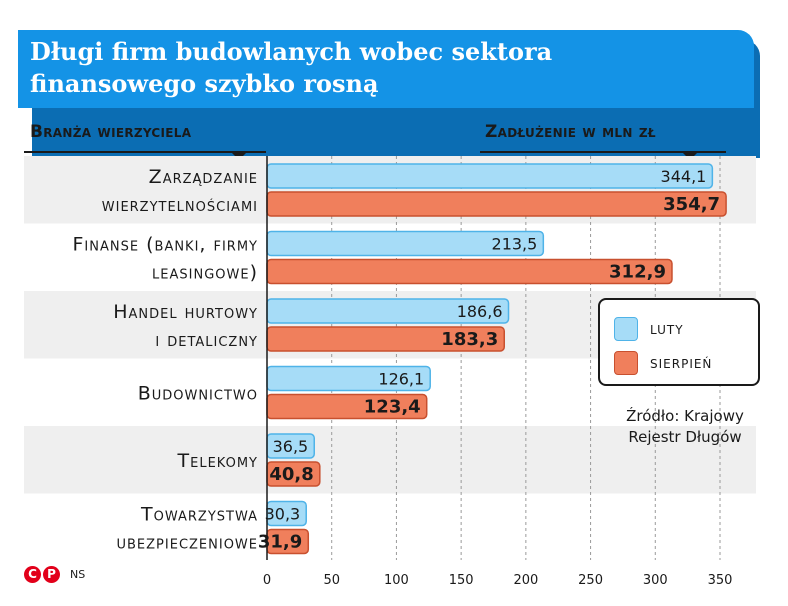 The image size is (788, 606). Describe the element at coordinates (185, 312) in the screenshot. I see `category-label-2-0: Handel hurtowy` at that location.